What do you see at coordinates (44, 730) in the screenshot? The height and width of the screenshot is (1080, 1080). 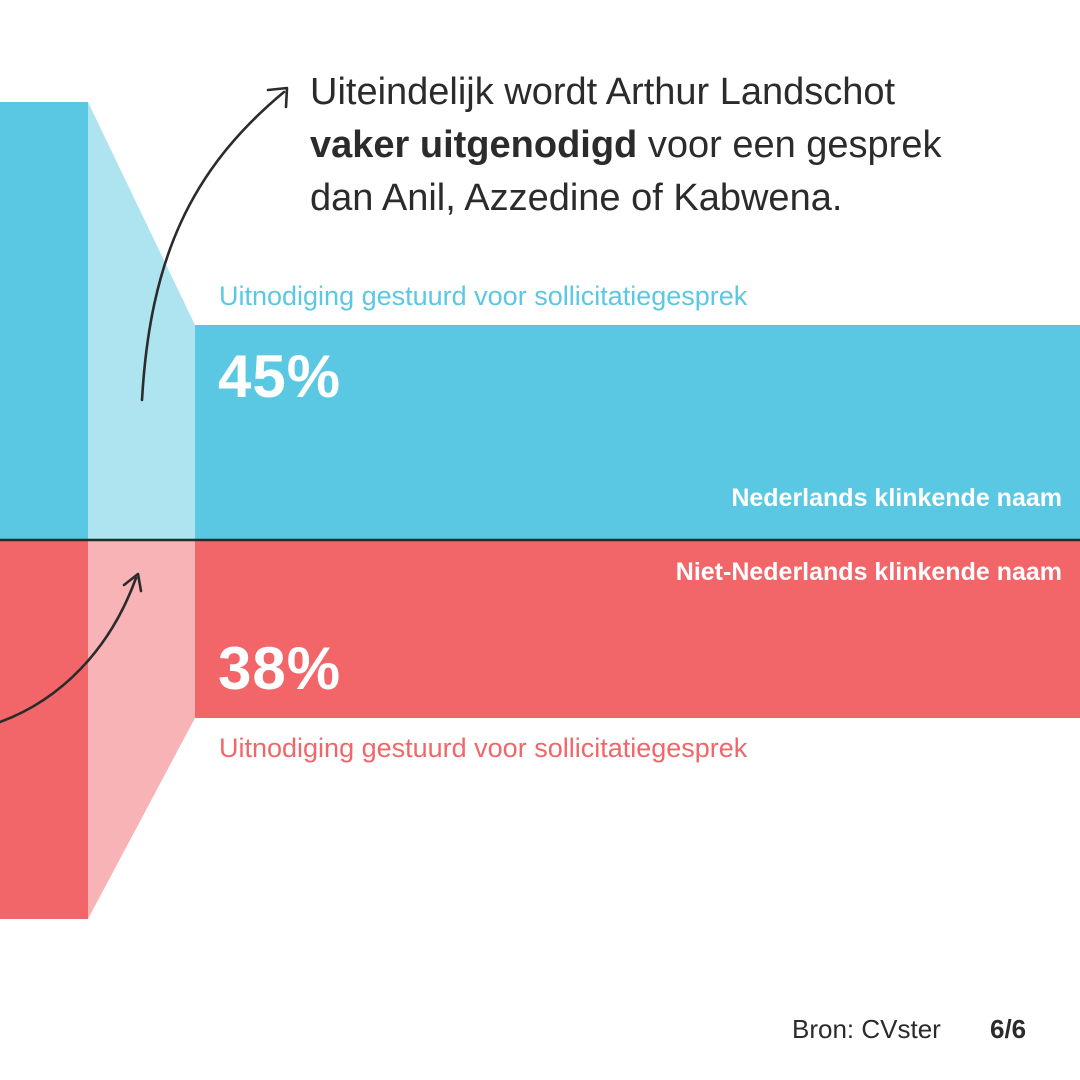 I see `red-source-bar` at bounding box center [44, 730].